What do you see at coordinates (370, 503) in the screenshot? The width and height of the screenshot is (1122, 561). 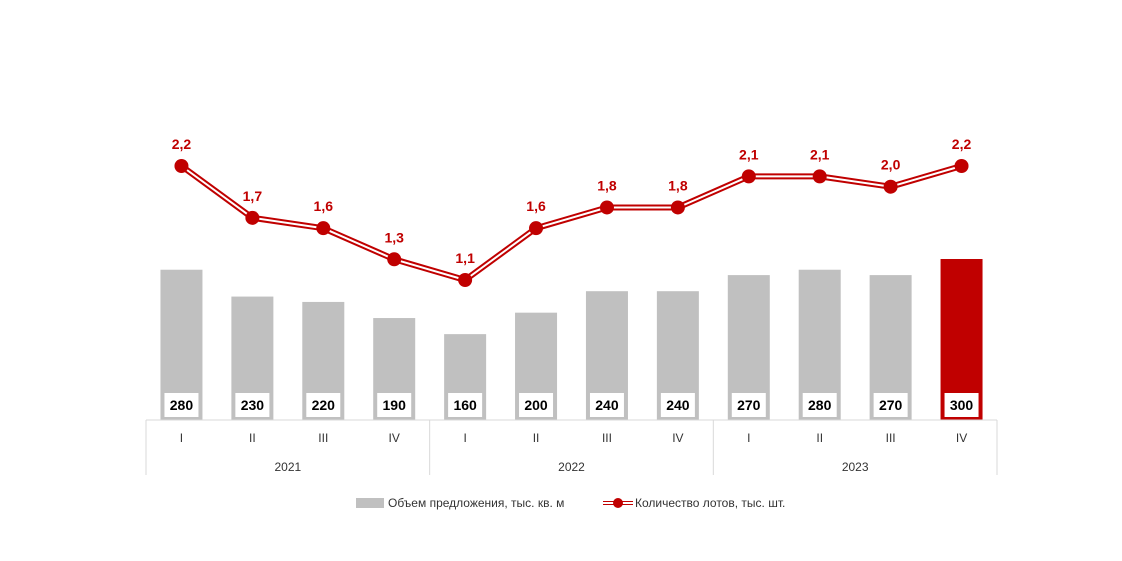 I see `legend-bar-swatch` at bounding box center [370, 503].